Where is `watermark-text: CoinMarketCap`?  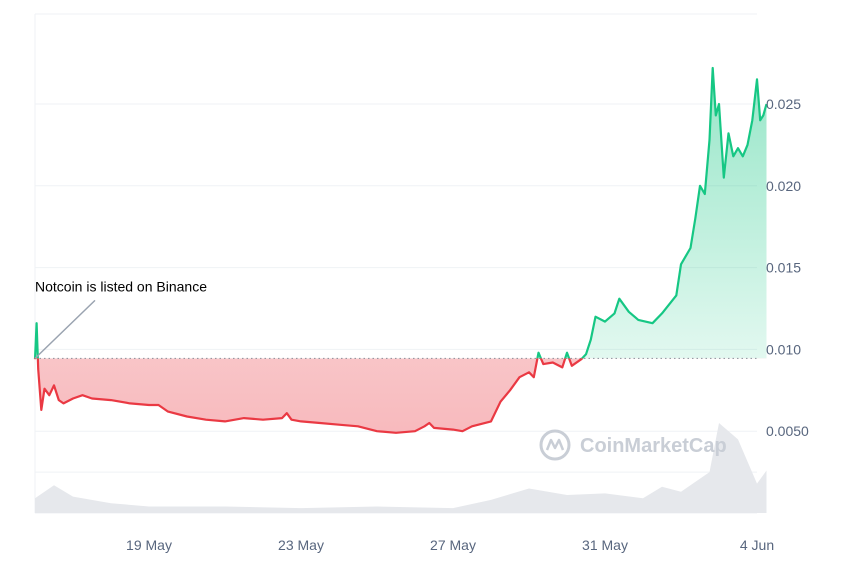 watermark-text: CoinMarketCap is located at coordinates (653, 446).